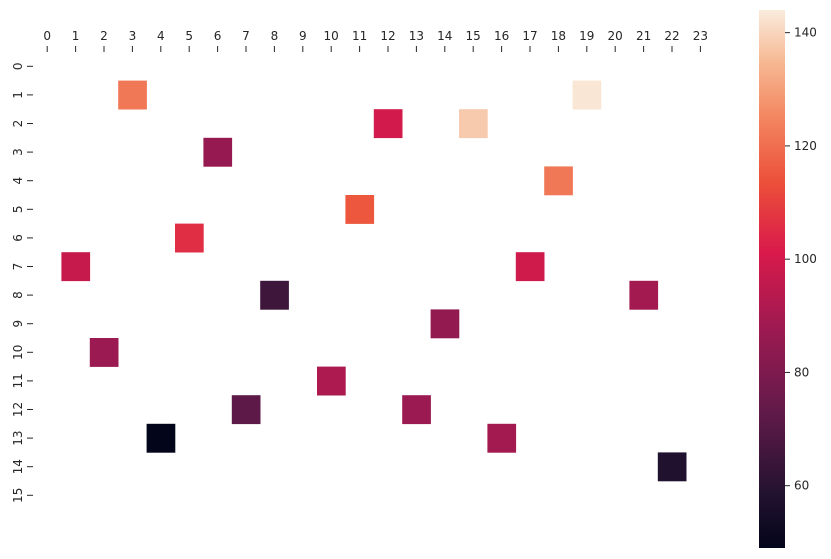 The height and width of the screenshot is (559, 831). I want to click on y-tick-label: 4, so click(18, 181).